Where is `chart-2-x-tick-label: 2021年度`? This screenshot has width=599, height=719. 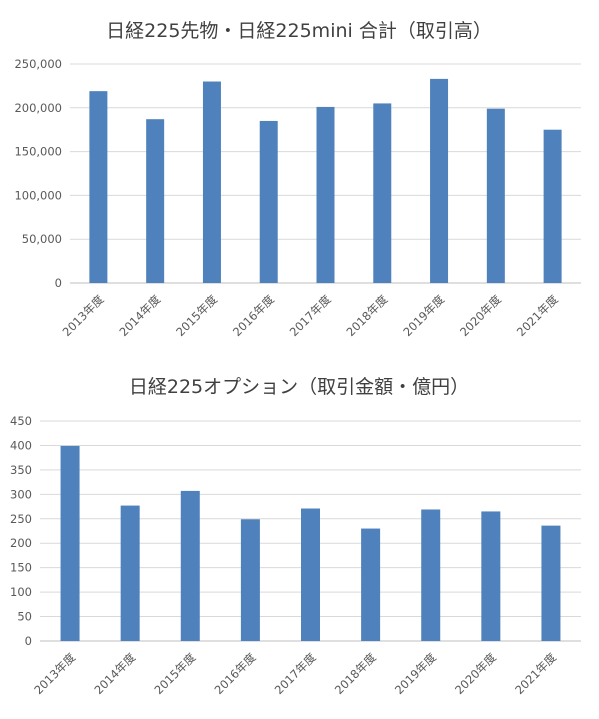
chart-2-x-tick-label: 2021年度 is located at coordinates (535, 673).